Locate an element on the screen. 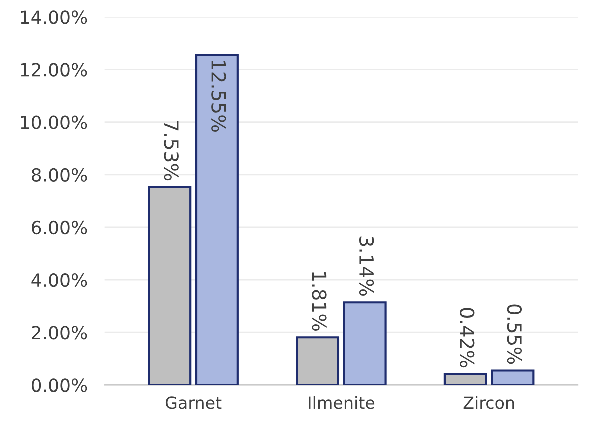 The width and height of the screenshot is (599, 428). y-tick-label: 4.00% is located at coordinates (60, 280).